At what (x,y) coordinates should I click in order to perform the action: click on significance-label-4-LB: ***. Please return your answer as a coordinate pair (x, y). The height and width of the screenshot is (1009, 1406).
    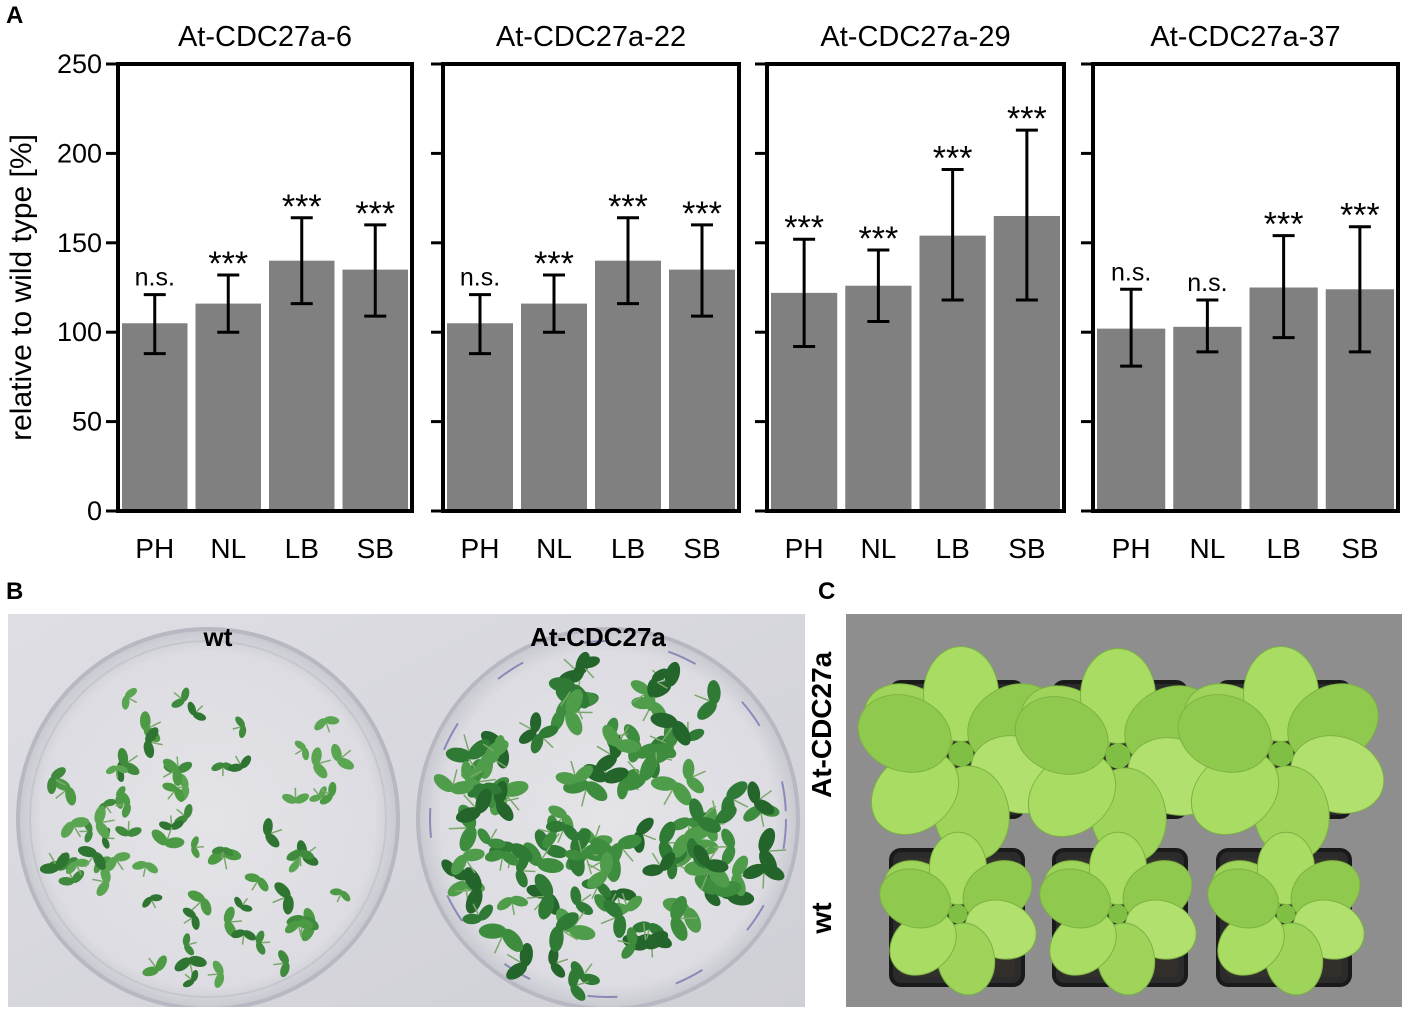
    Looking at the image, I should click on (1284, 225).